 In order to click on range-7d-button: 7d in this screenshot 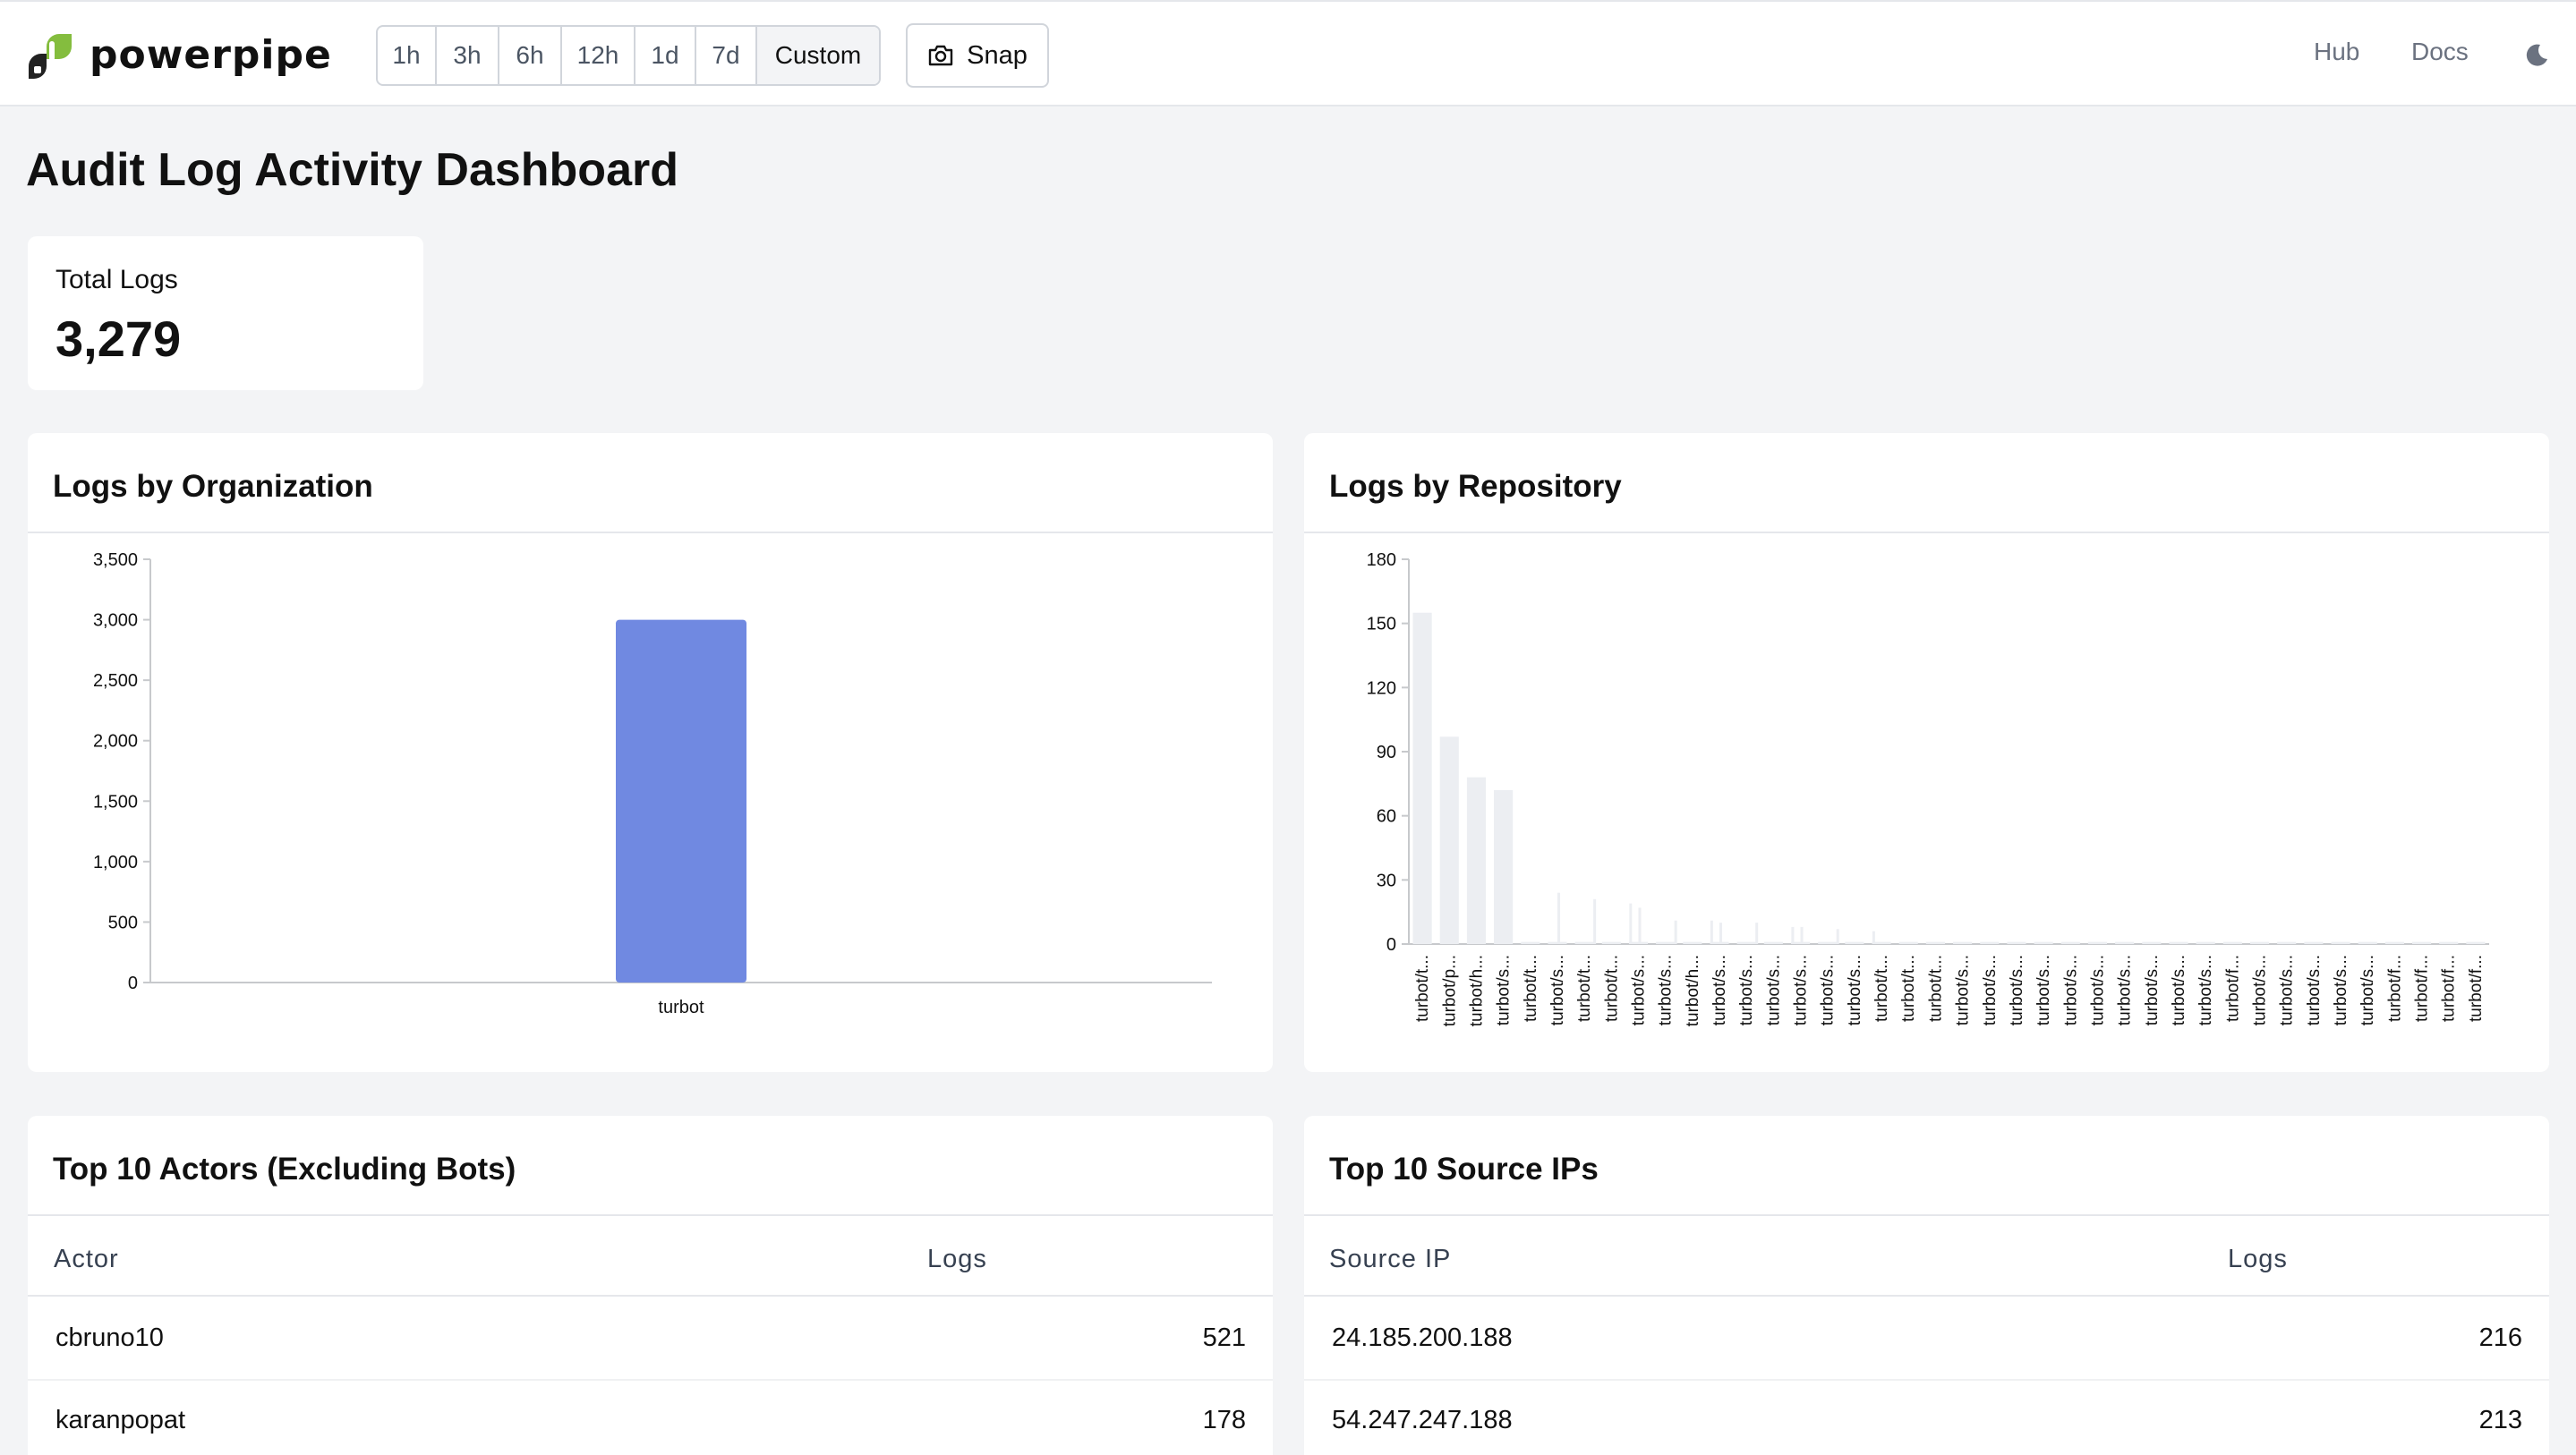, I will do `click(726, 55)`.